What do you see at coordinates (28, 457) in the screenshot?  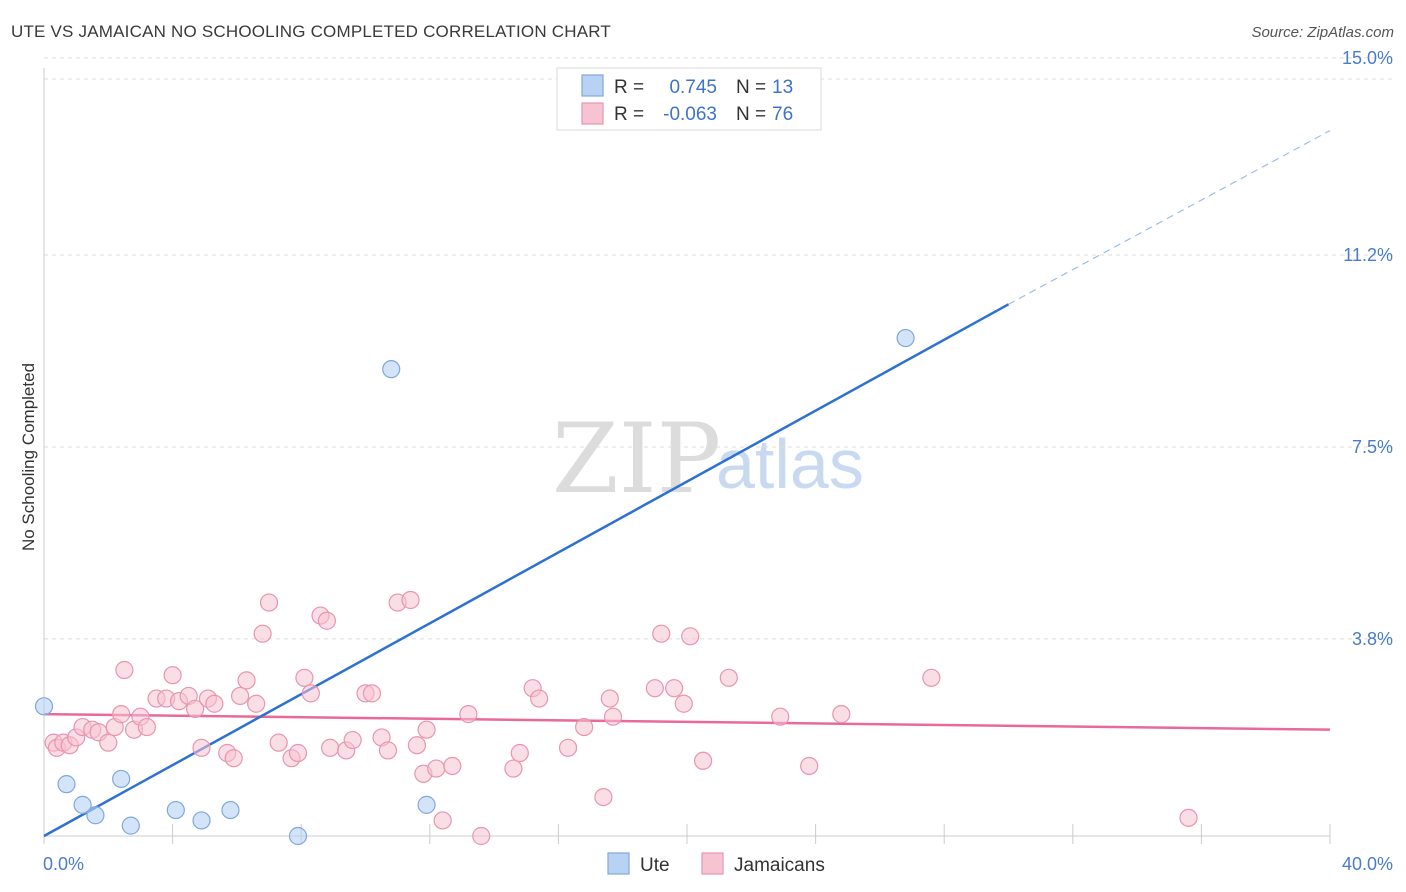 I see `y-axis-label: No Schooling Completed` at bounding box center [28, 457].